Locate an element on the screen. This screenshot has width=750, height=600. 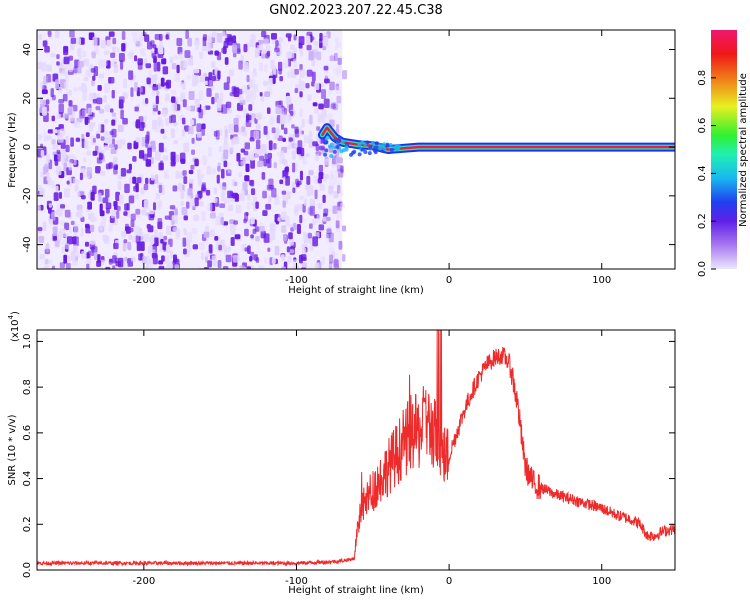
x-tick-label: -100 is located at coordinates (296, 581).